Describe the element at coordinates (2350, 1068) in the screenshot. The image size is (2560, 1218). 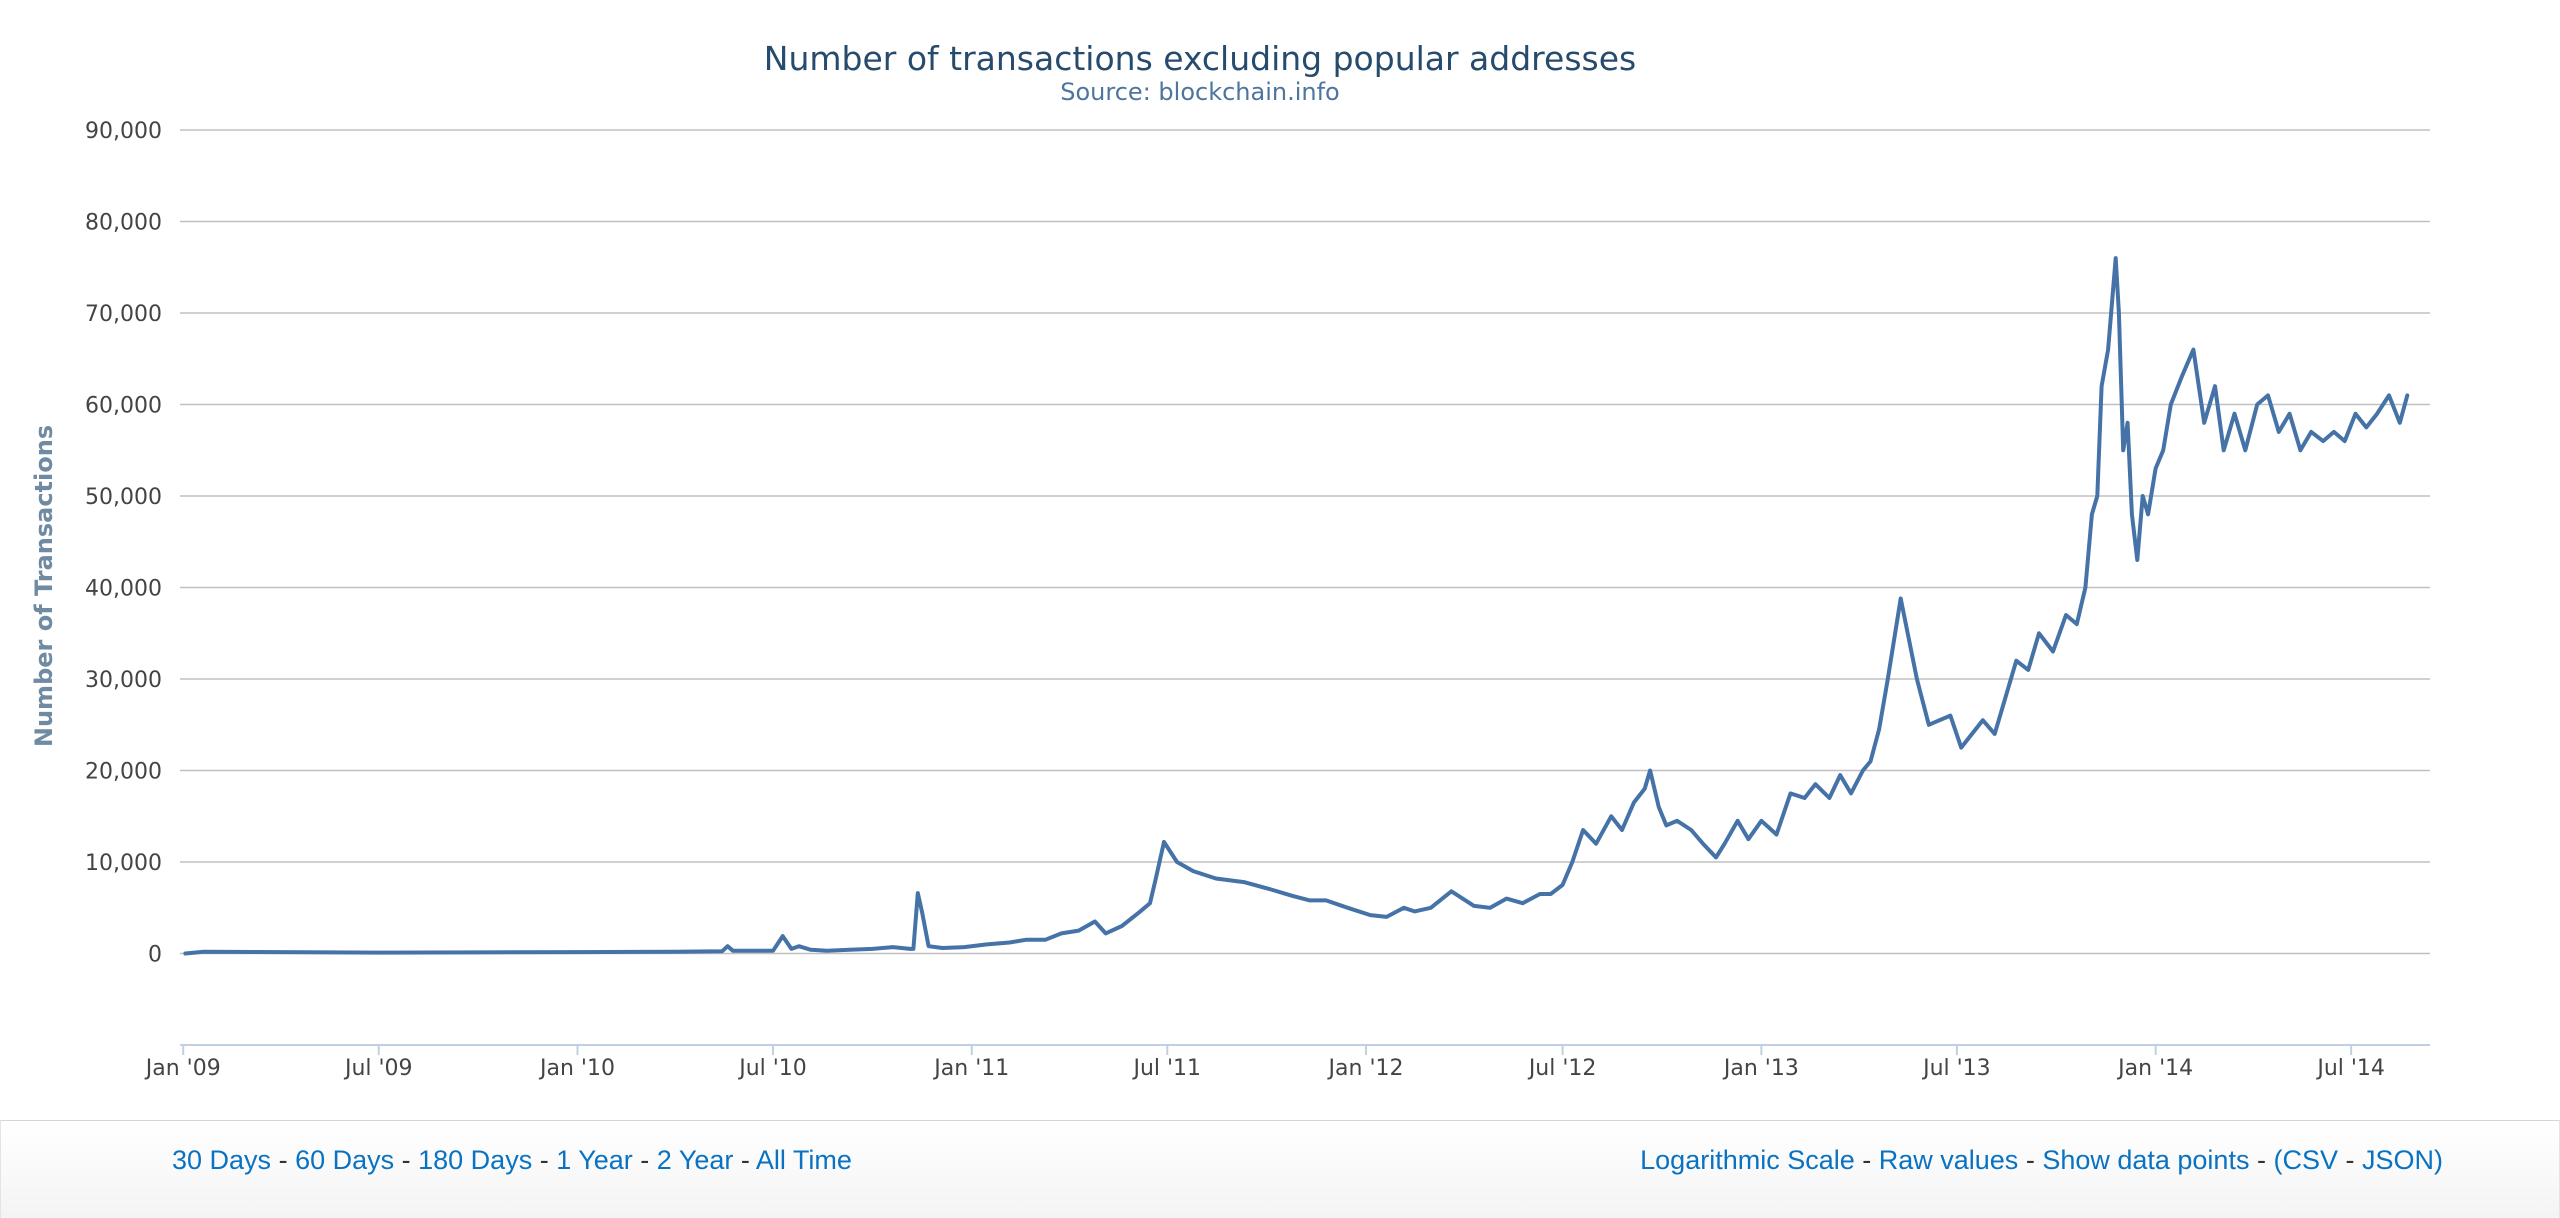
I see `x-tick-label: Jul '14` at that location.